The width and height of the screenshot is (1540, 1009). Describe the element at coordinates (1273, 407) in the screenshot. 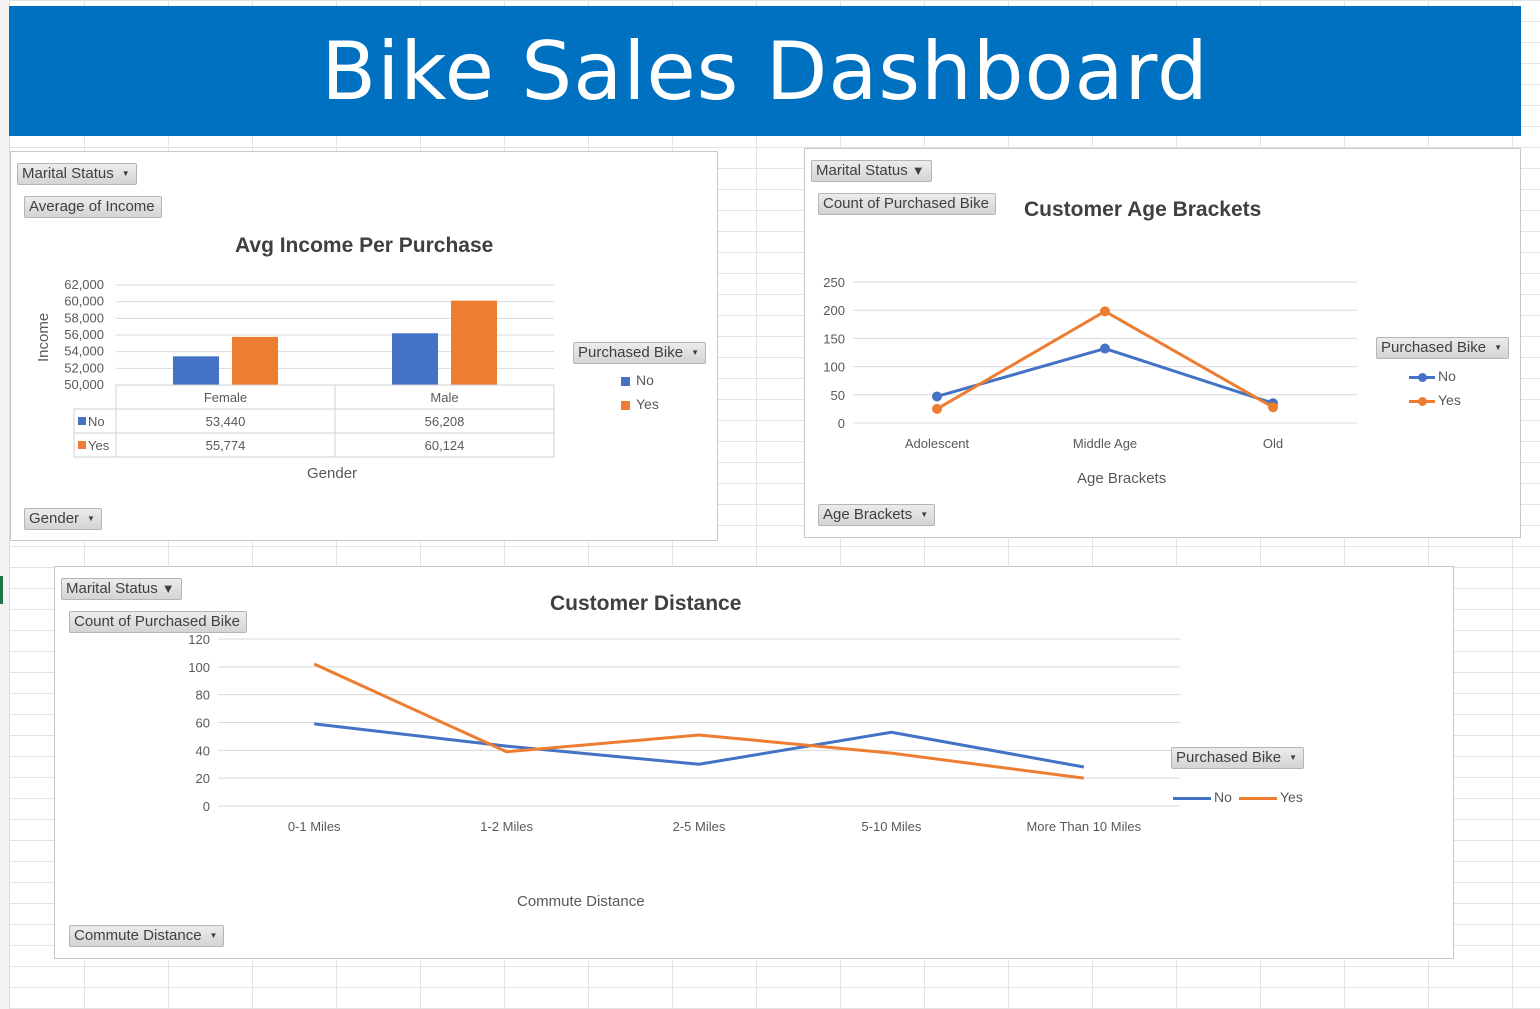

I see `point-yes-old` at that location.